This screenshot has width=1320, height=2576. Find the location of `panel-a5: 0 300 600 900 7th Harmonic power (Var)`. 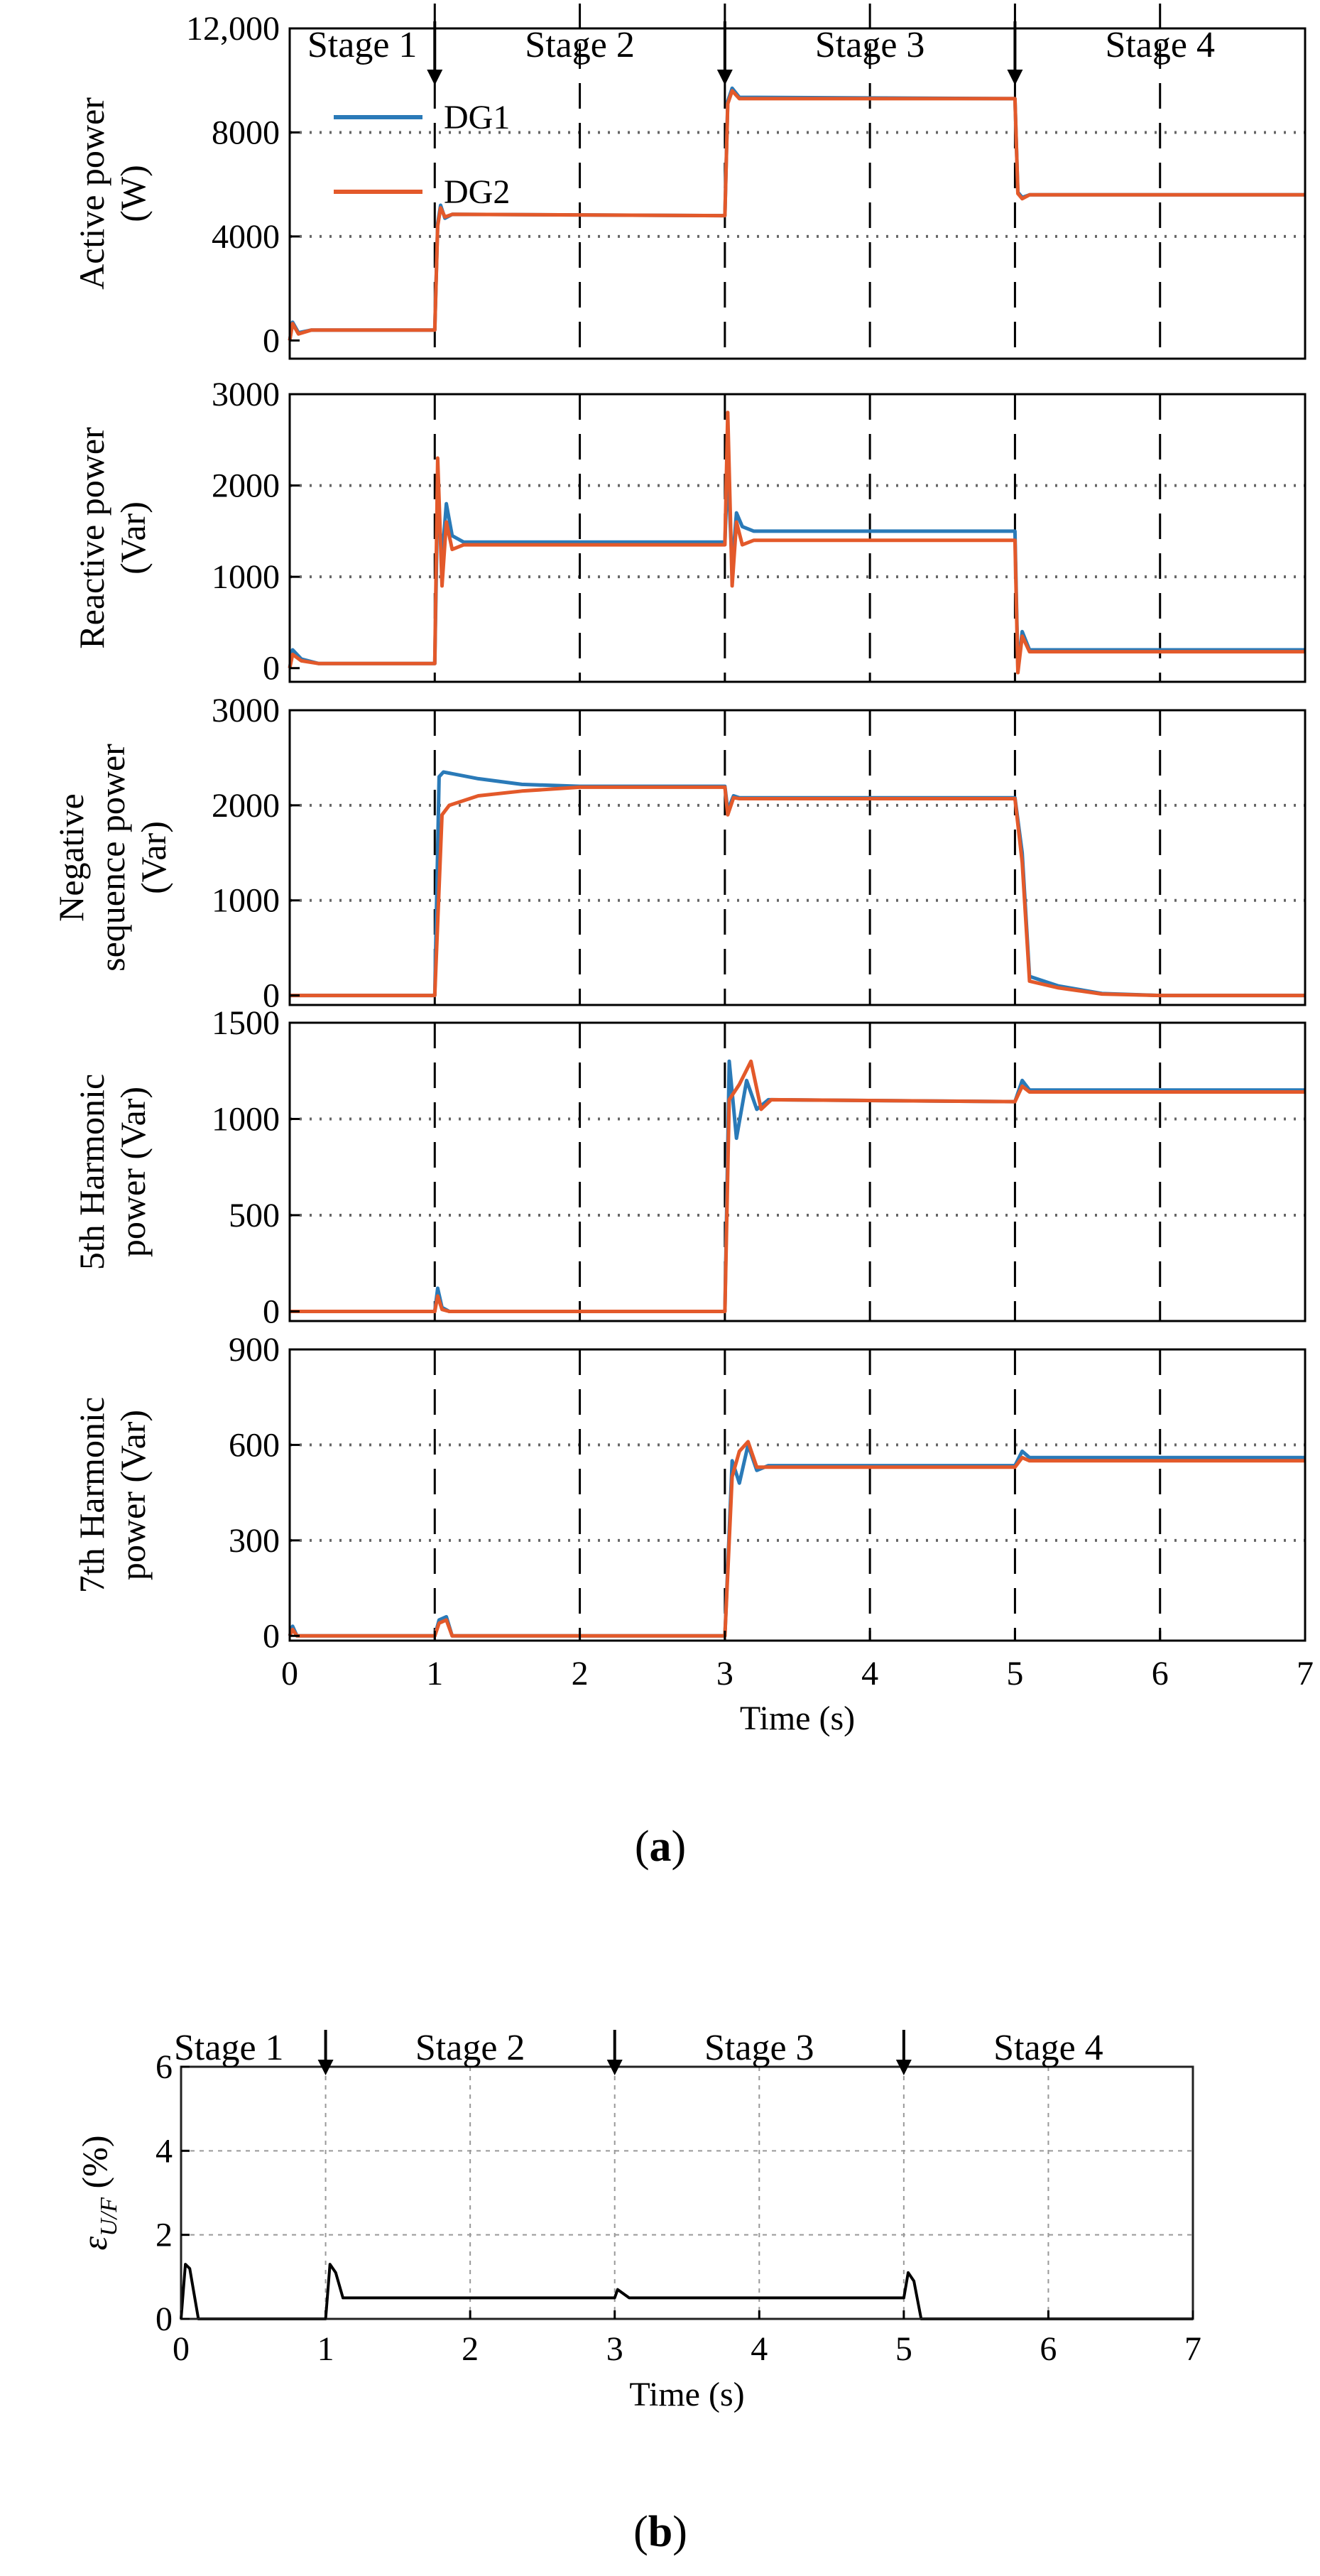

panel-a5: 0 300 600 900 7th Harmonic power (Var) is located at coordinates (689, 1493).